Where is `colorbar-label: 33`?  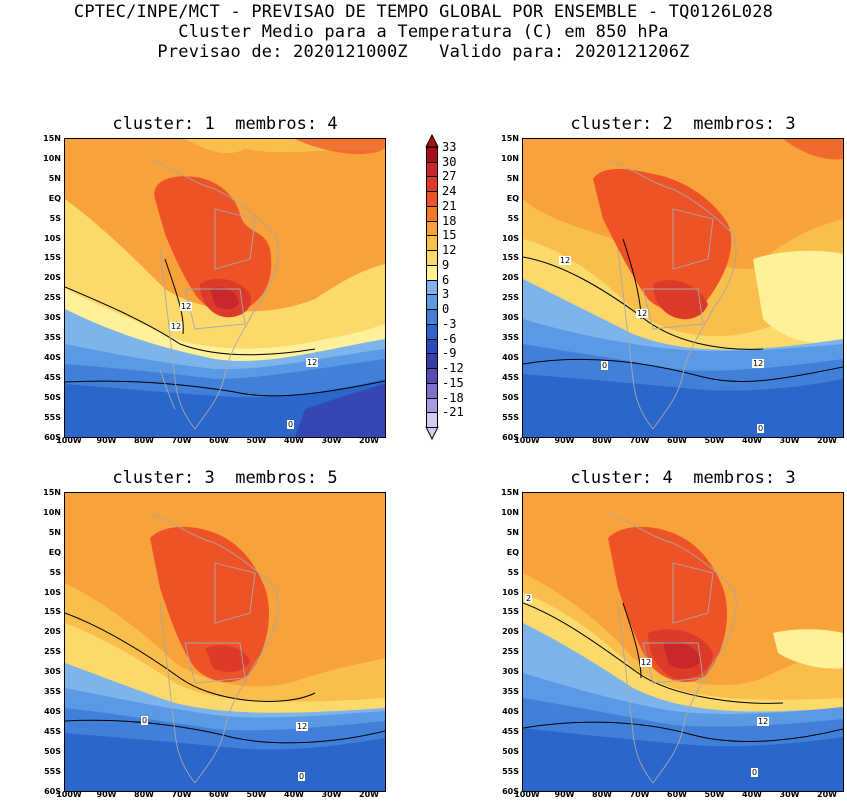 colorbar-label: 33 is located at coordinates (449, 147).